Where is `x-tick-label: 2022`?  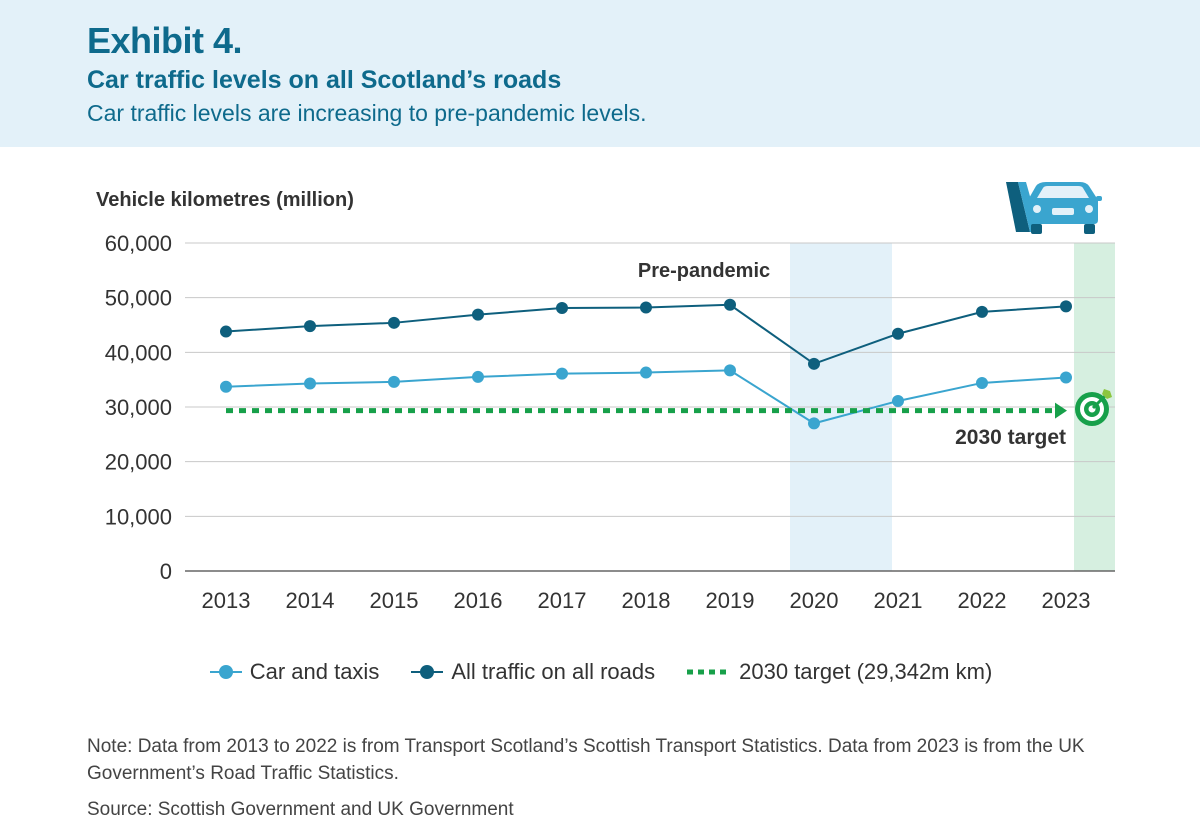 x-tick-label: 2022 is located at coordinates (982, 600).